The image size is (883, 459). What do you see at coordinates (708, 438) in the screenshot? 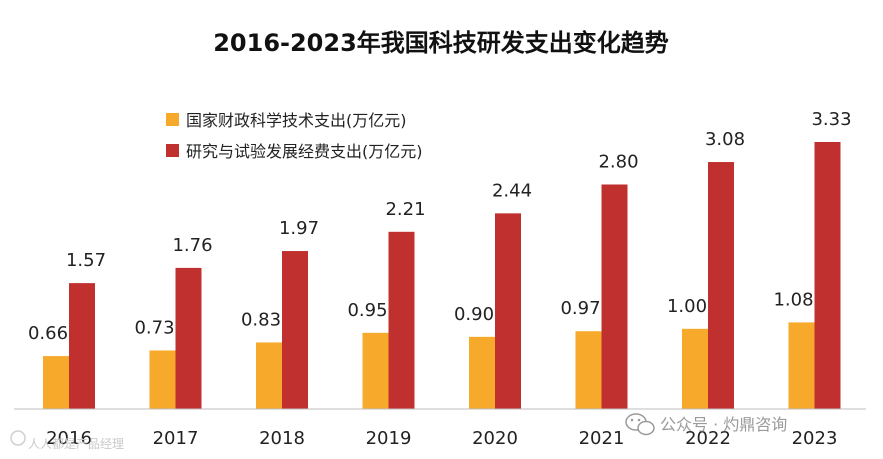
I see `x-tick-2022: 2022` at bounding box center [708, 438].